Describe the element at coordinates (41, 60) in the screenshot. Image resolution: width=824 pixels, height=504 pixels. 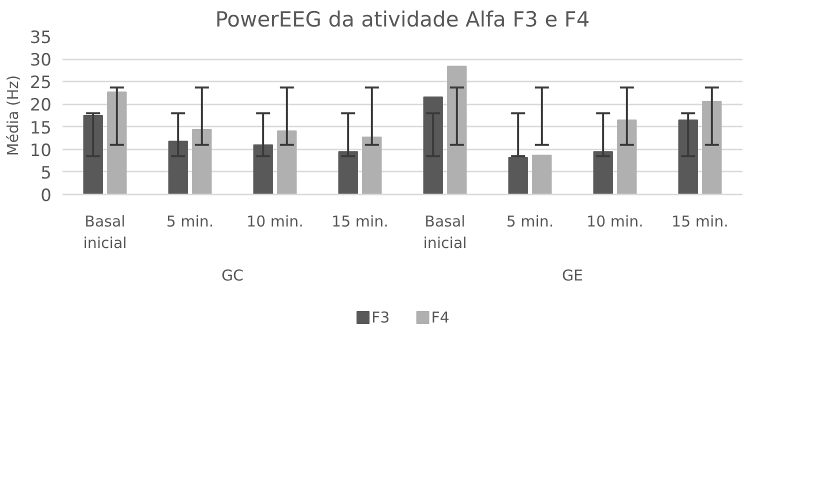
I see `y-tick-label: 30` at that location.